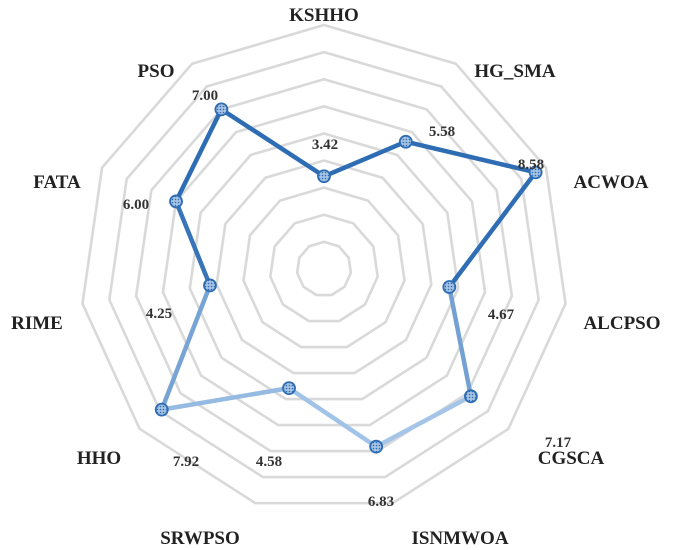 The width and height of the screenshot is (685, 550). What do you see at coordinates (515, 71) in the screenshot?
I see `axis-label-hg-sma: HG_SMA` at bounding box center [515, 71].